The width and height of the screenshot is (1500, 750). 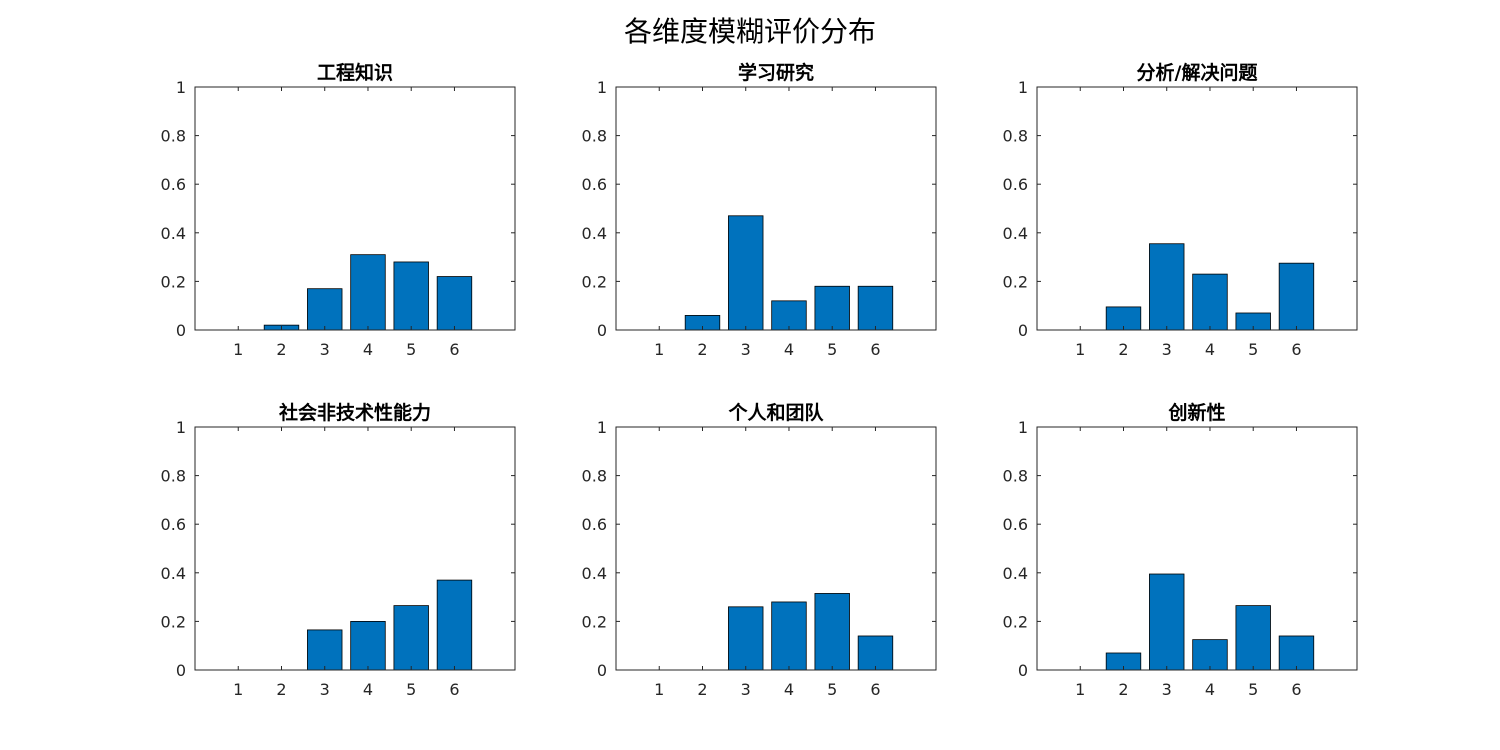 I want to click on subplot-title: 创新性, so click(x=1196, y=412).